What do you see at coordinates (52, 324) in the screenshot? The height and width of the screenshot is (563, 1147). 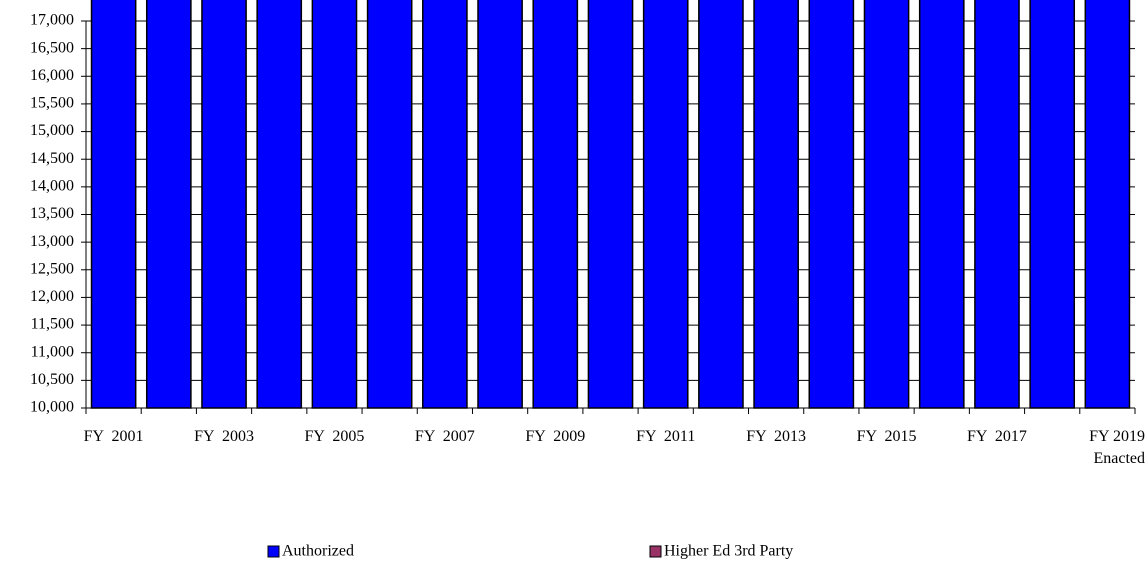 I see `y-tick-label: 11,500` at bounding box center [52, 324].